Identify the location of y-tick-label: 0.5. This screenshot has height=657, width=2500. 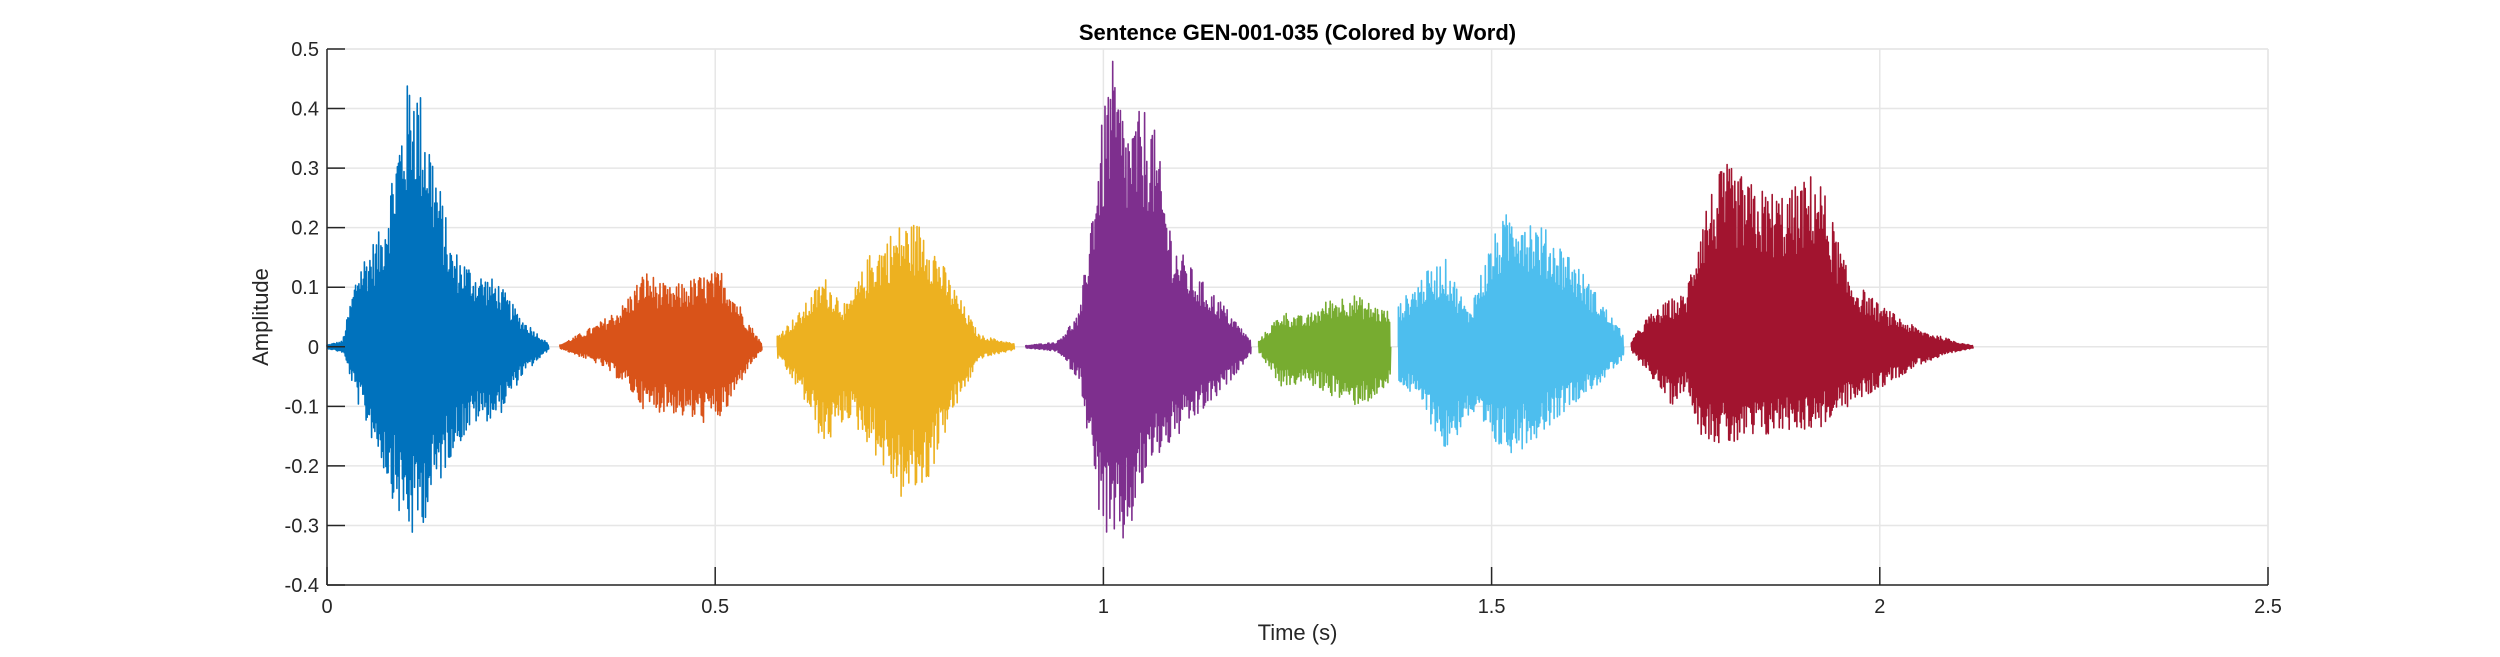
(305, 50).